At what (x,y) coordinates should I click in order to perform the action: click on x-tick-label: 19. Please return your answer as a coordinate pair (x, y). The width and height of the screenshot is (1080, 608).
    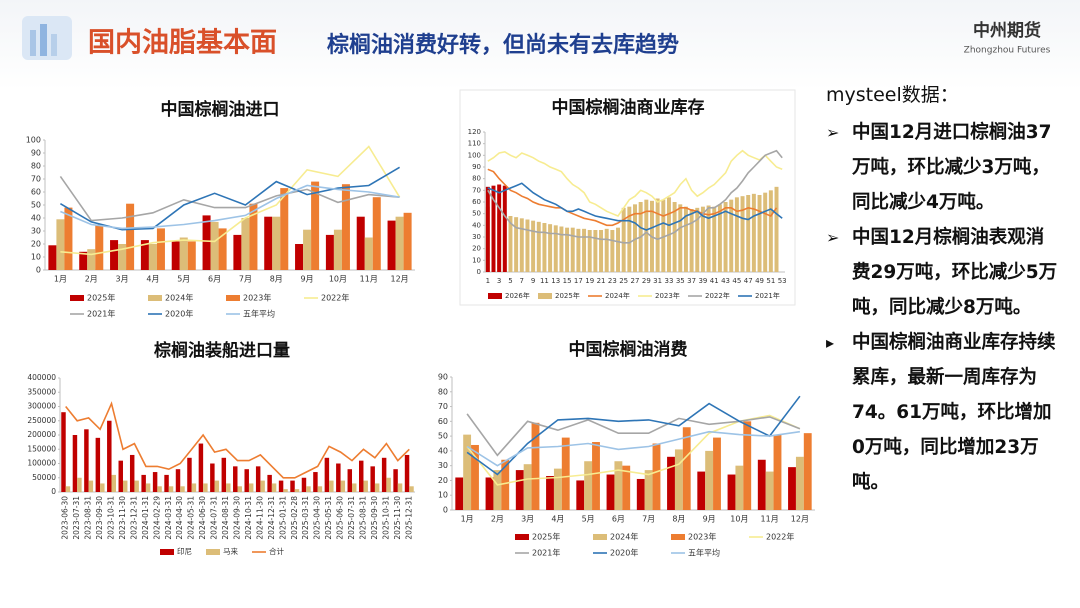
    Looking at the image, I should click on (589, 281).